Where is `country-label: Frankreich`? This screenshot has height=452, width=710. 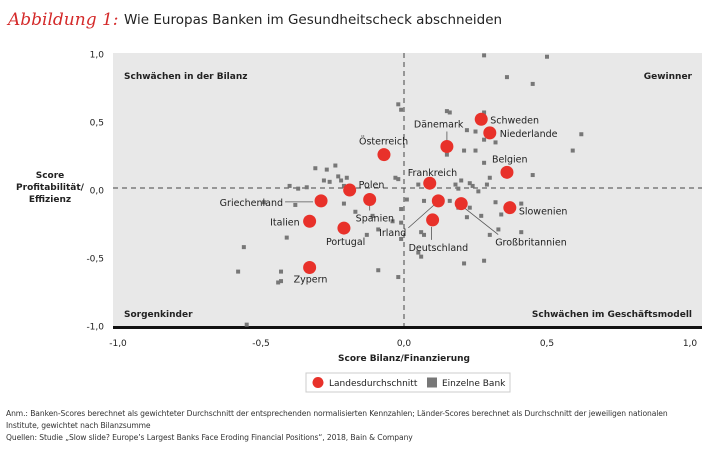
country-label: Frankreich is located at coordinates (432, 173).